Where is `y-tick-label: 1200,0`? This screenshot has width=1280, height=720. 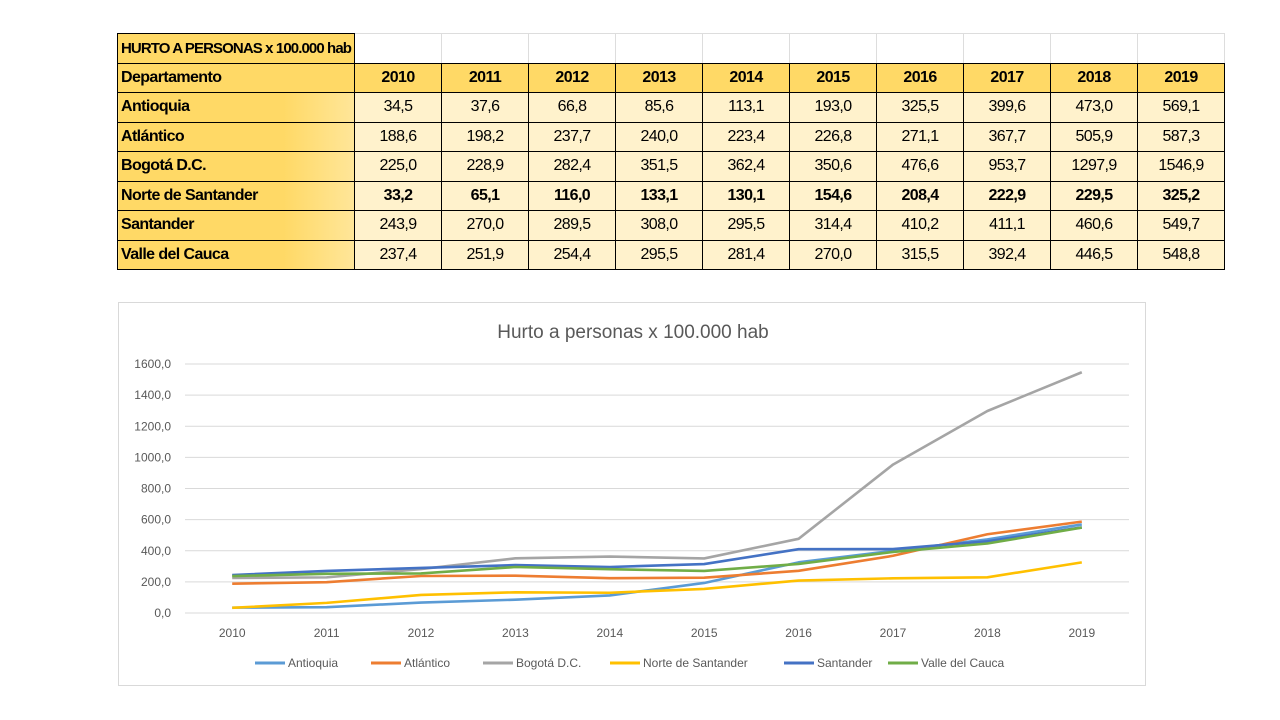 y-tick-label: 1200,0 is located at coordinates (152, 426).